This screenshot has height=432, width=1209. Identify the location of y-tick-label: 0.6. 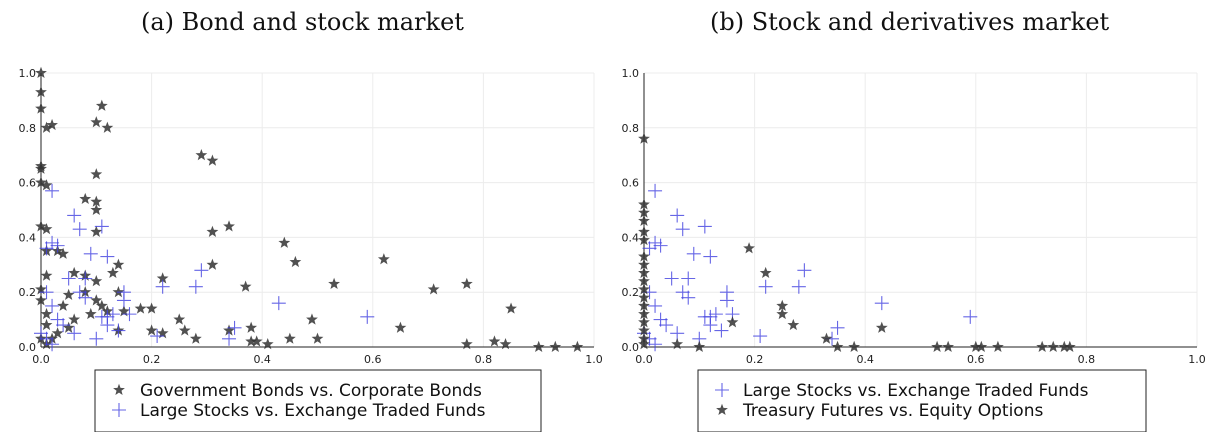
(631, 183).